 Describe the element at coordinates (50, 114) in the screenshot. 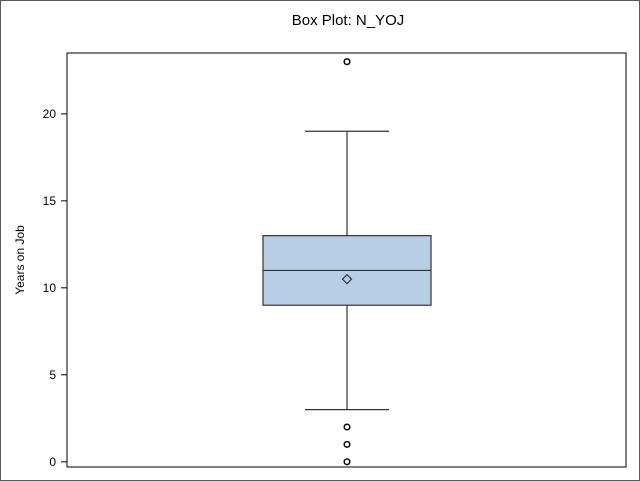

I see `y-tick-label: 20` at that location.